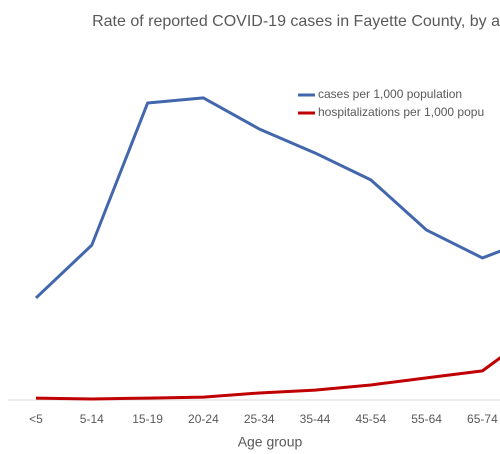 This screenshot has height=454, width=500. Describe the element at coordinates (267, 378) in the screenshot. I see `series-line` at that location.